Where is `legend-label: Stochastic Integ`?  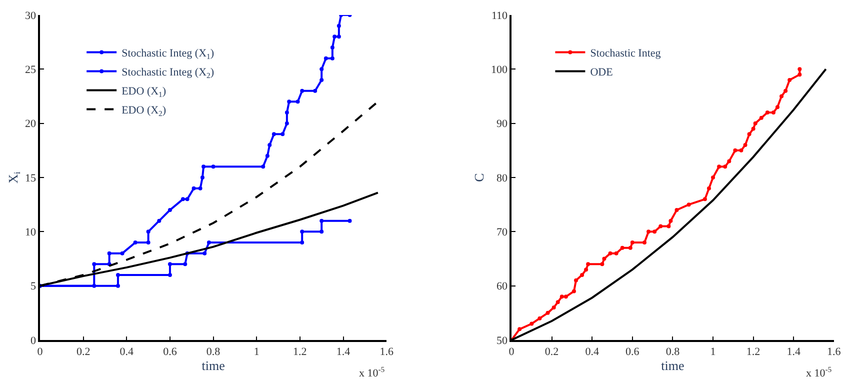
legend-label: Stochastic Integ is located at coordinates (626, 54).